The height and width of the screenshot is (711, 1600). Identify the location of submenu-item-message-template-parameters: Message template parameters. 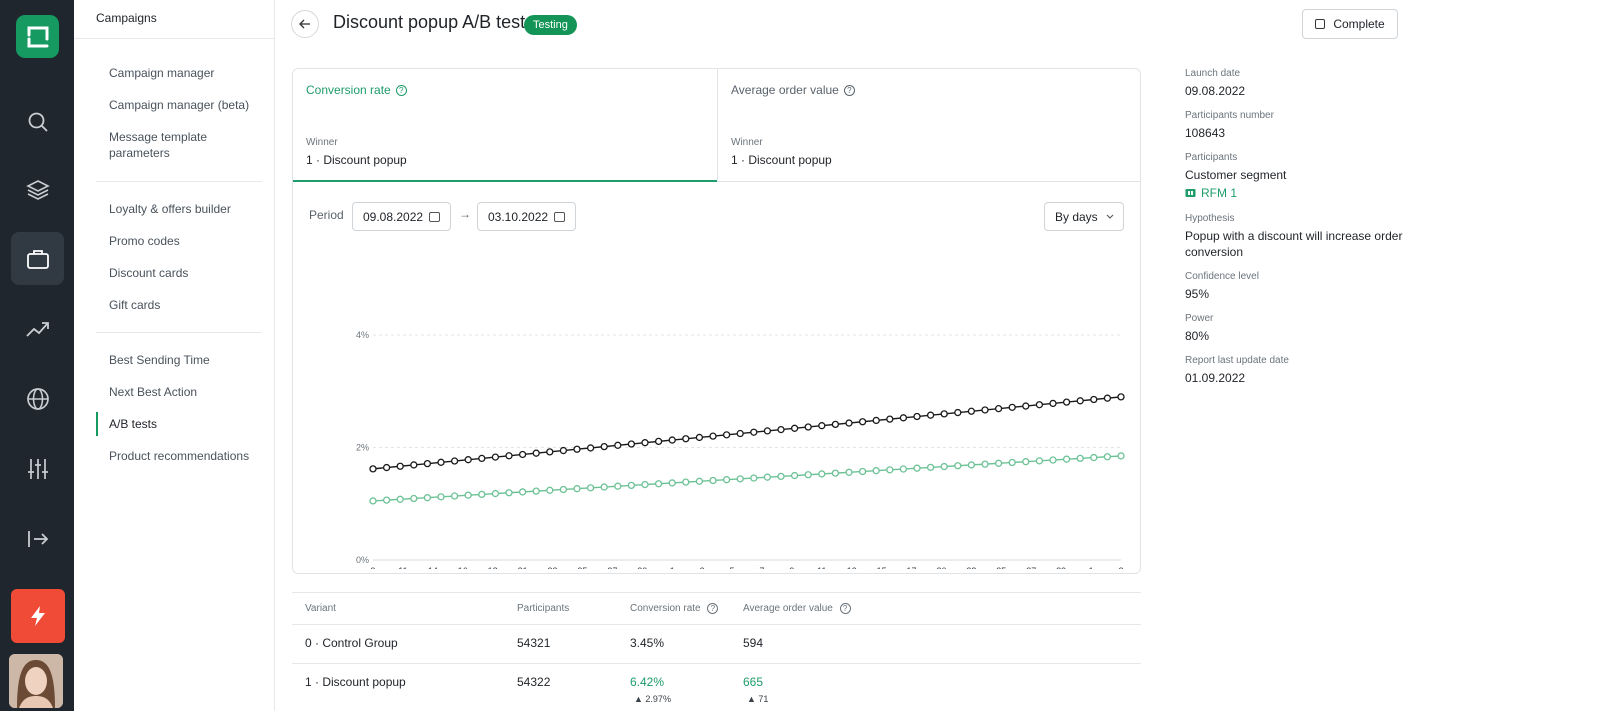
(158, 145).